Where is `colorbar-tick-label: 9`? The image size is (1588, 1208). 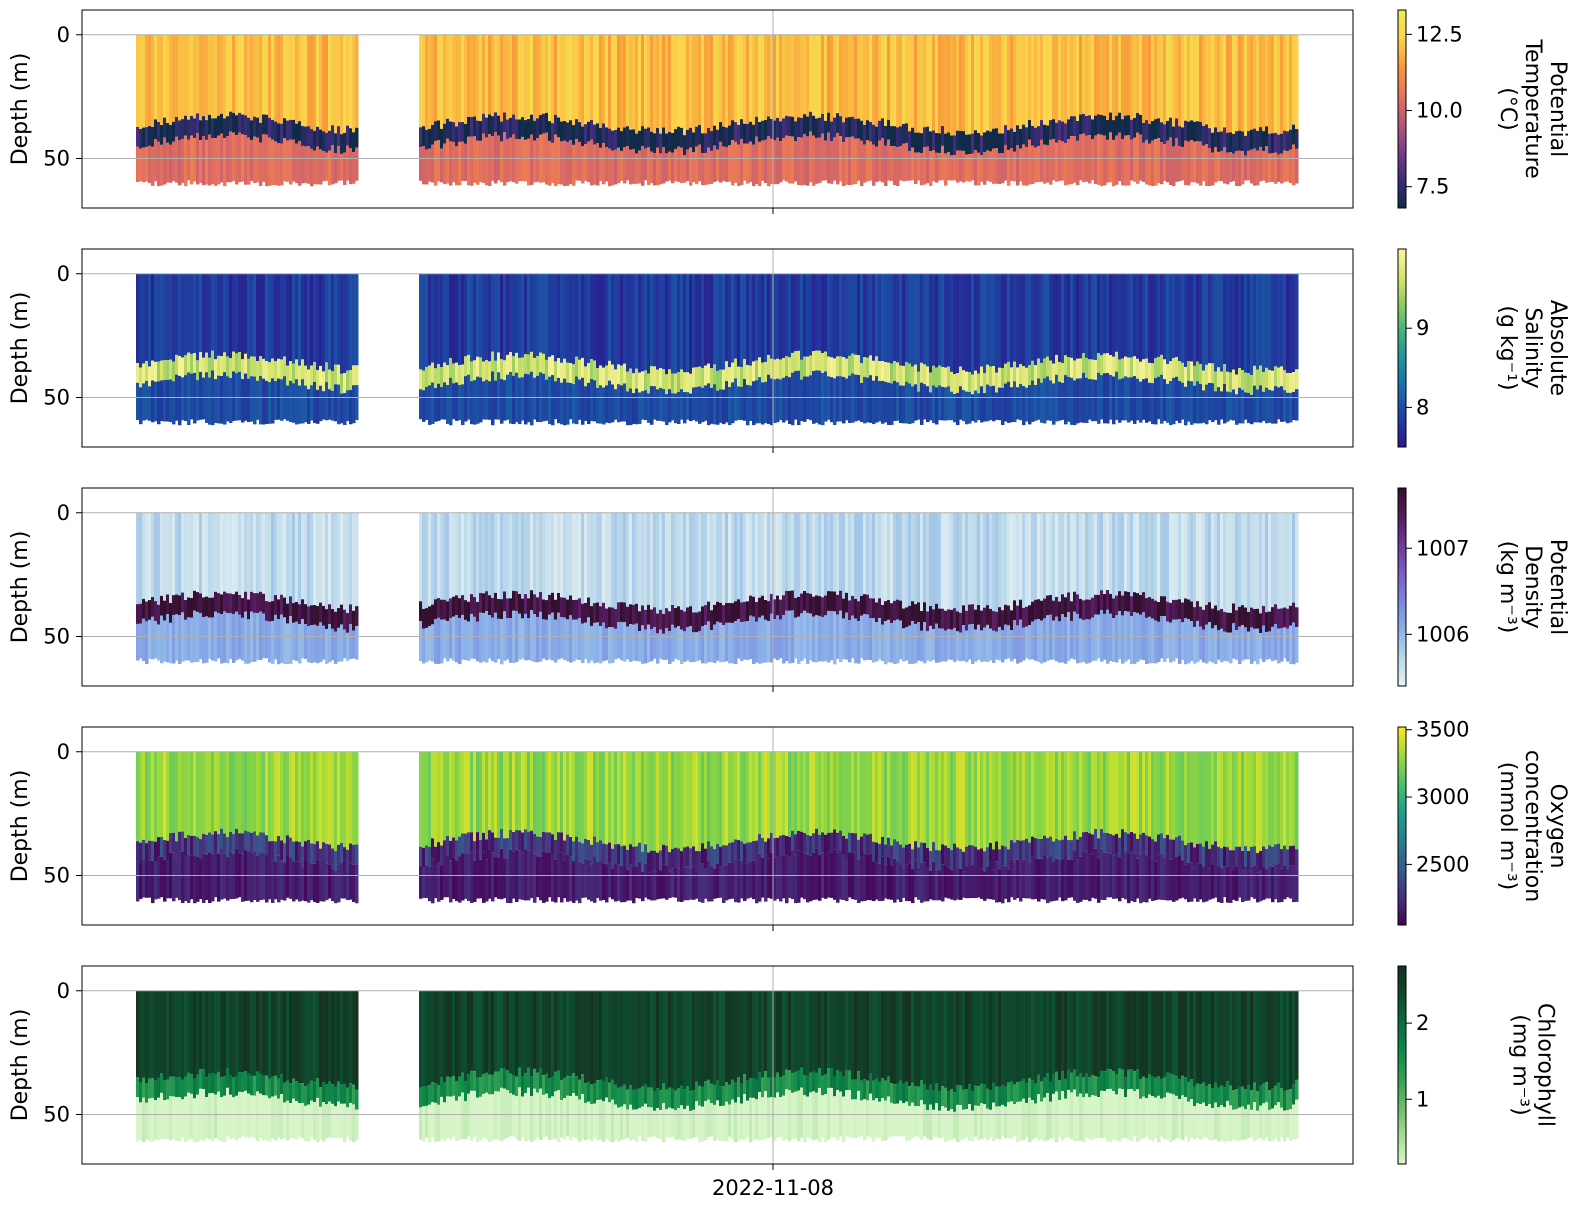
colorbar-tick-label: 9 is located at coordinates (1422, 328).